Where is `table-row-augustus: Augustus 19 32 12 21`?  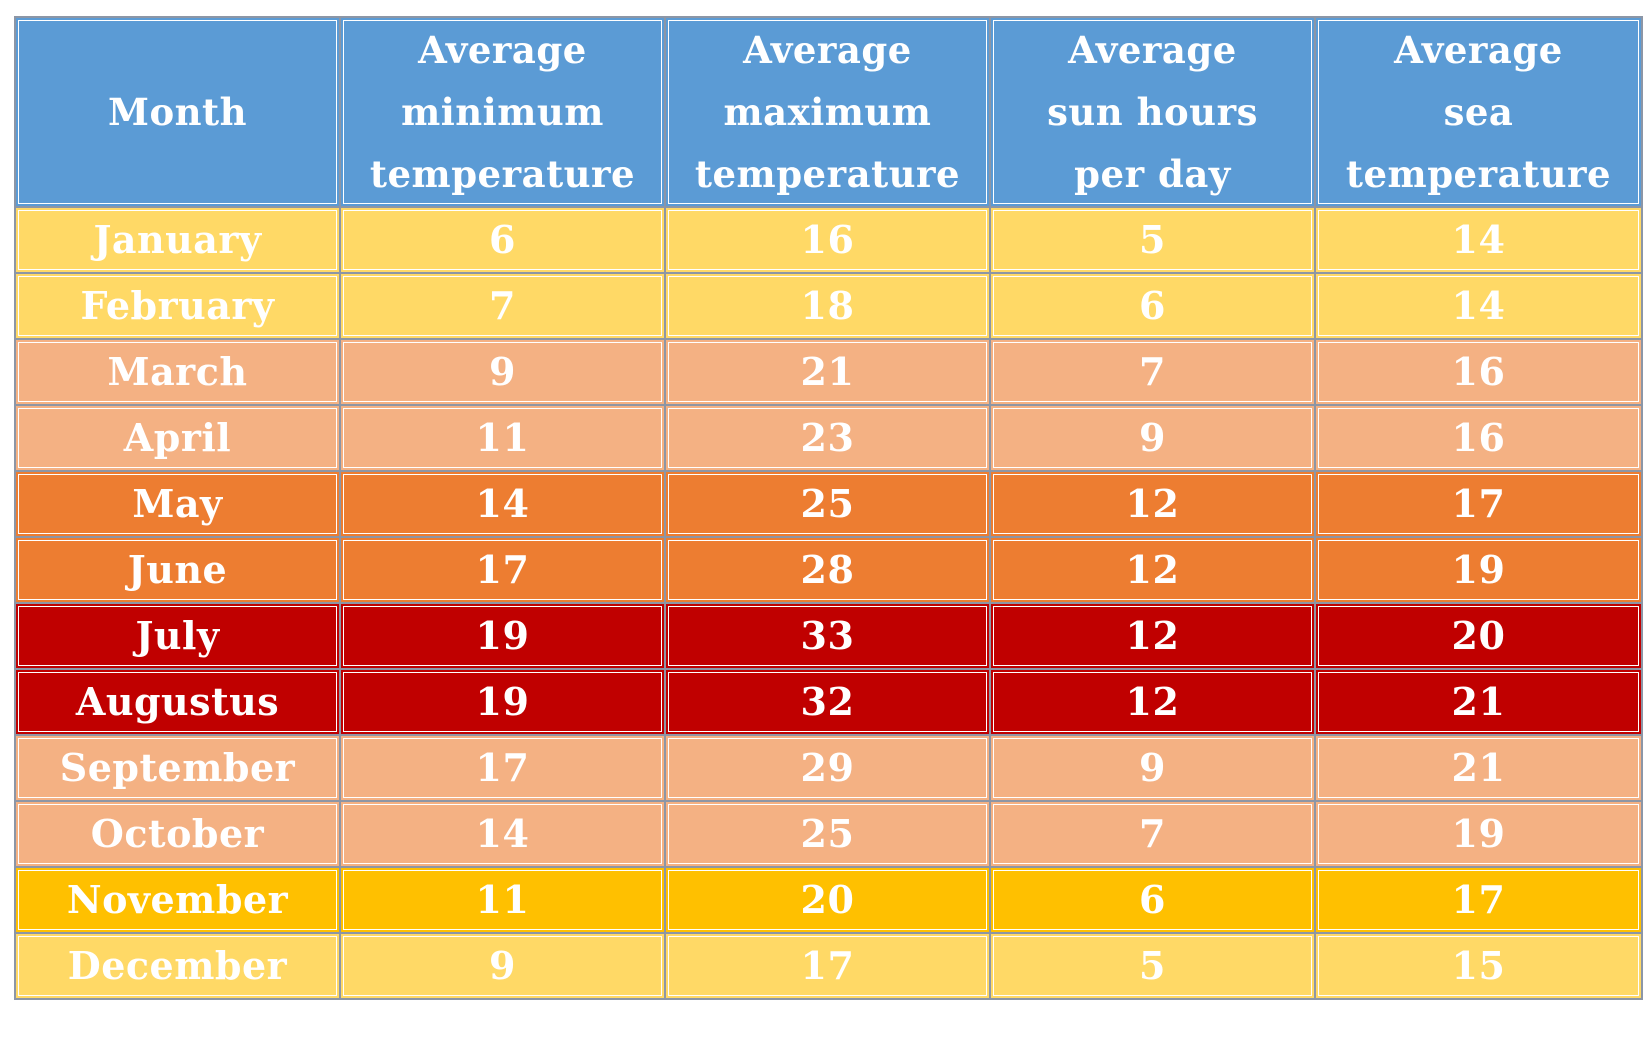
table-row-augustus: Augustus 19 32 12 21 is located at coordinates (828, 702).